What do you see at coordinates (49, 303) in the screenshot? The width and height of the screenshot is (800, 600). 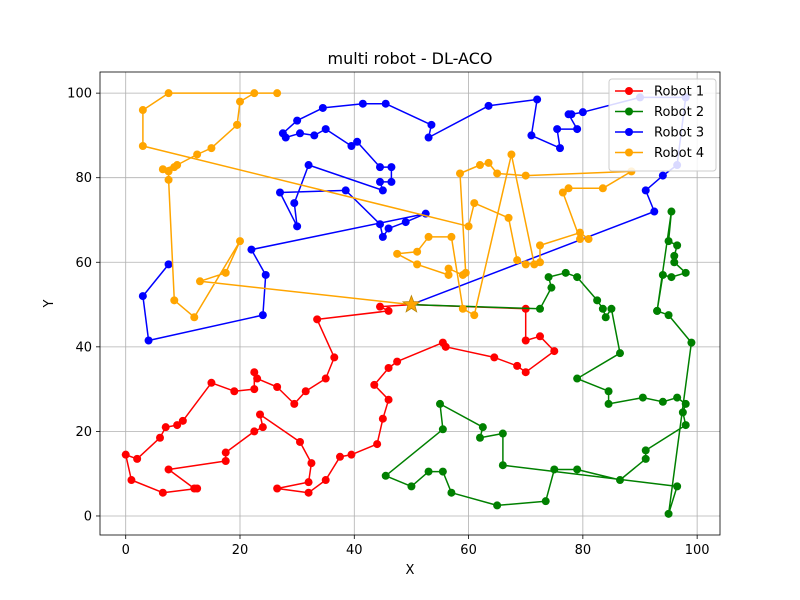 I see `y-axis-label: Y` at bounding box center [49, 303].